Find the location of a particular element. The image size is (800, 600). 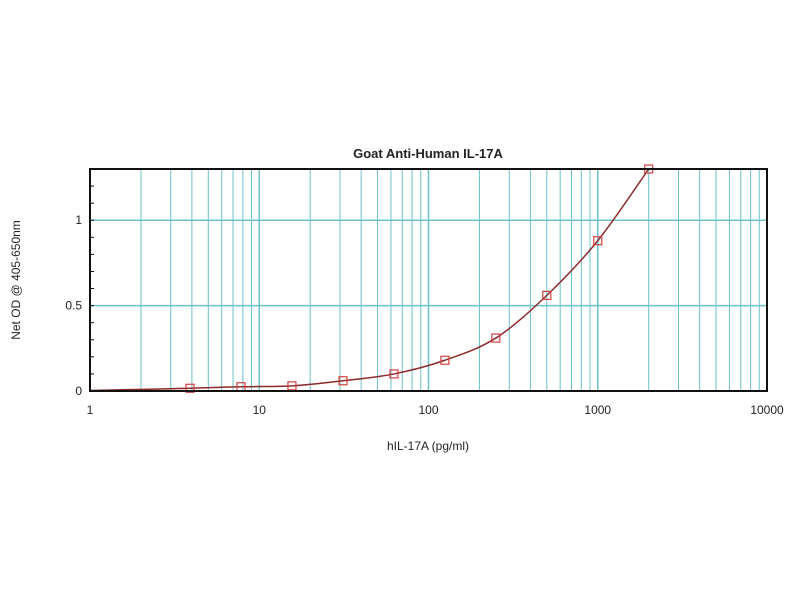

y-axis-label: Net OD @ 405-650nm is located at coordinates (16, 280).